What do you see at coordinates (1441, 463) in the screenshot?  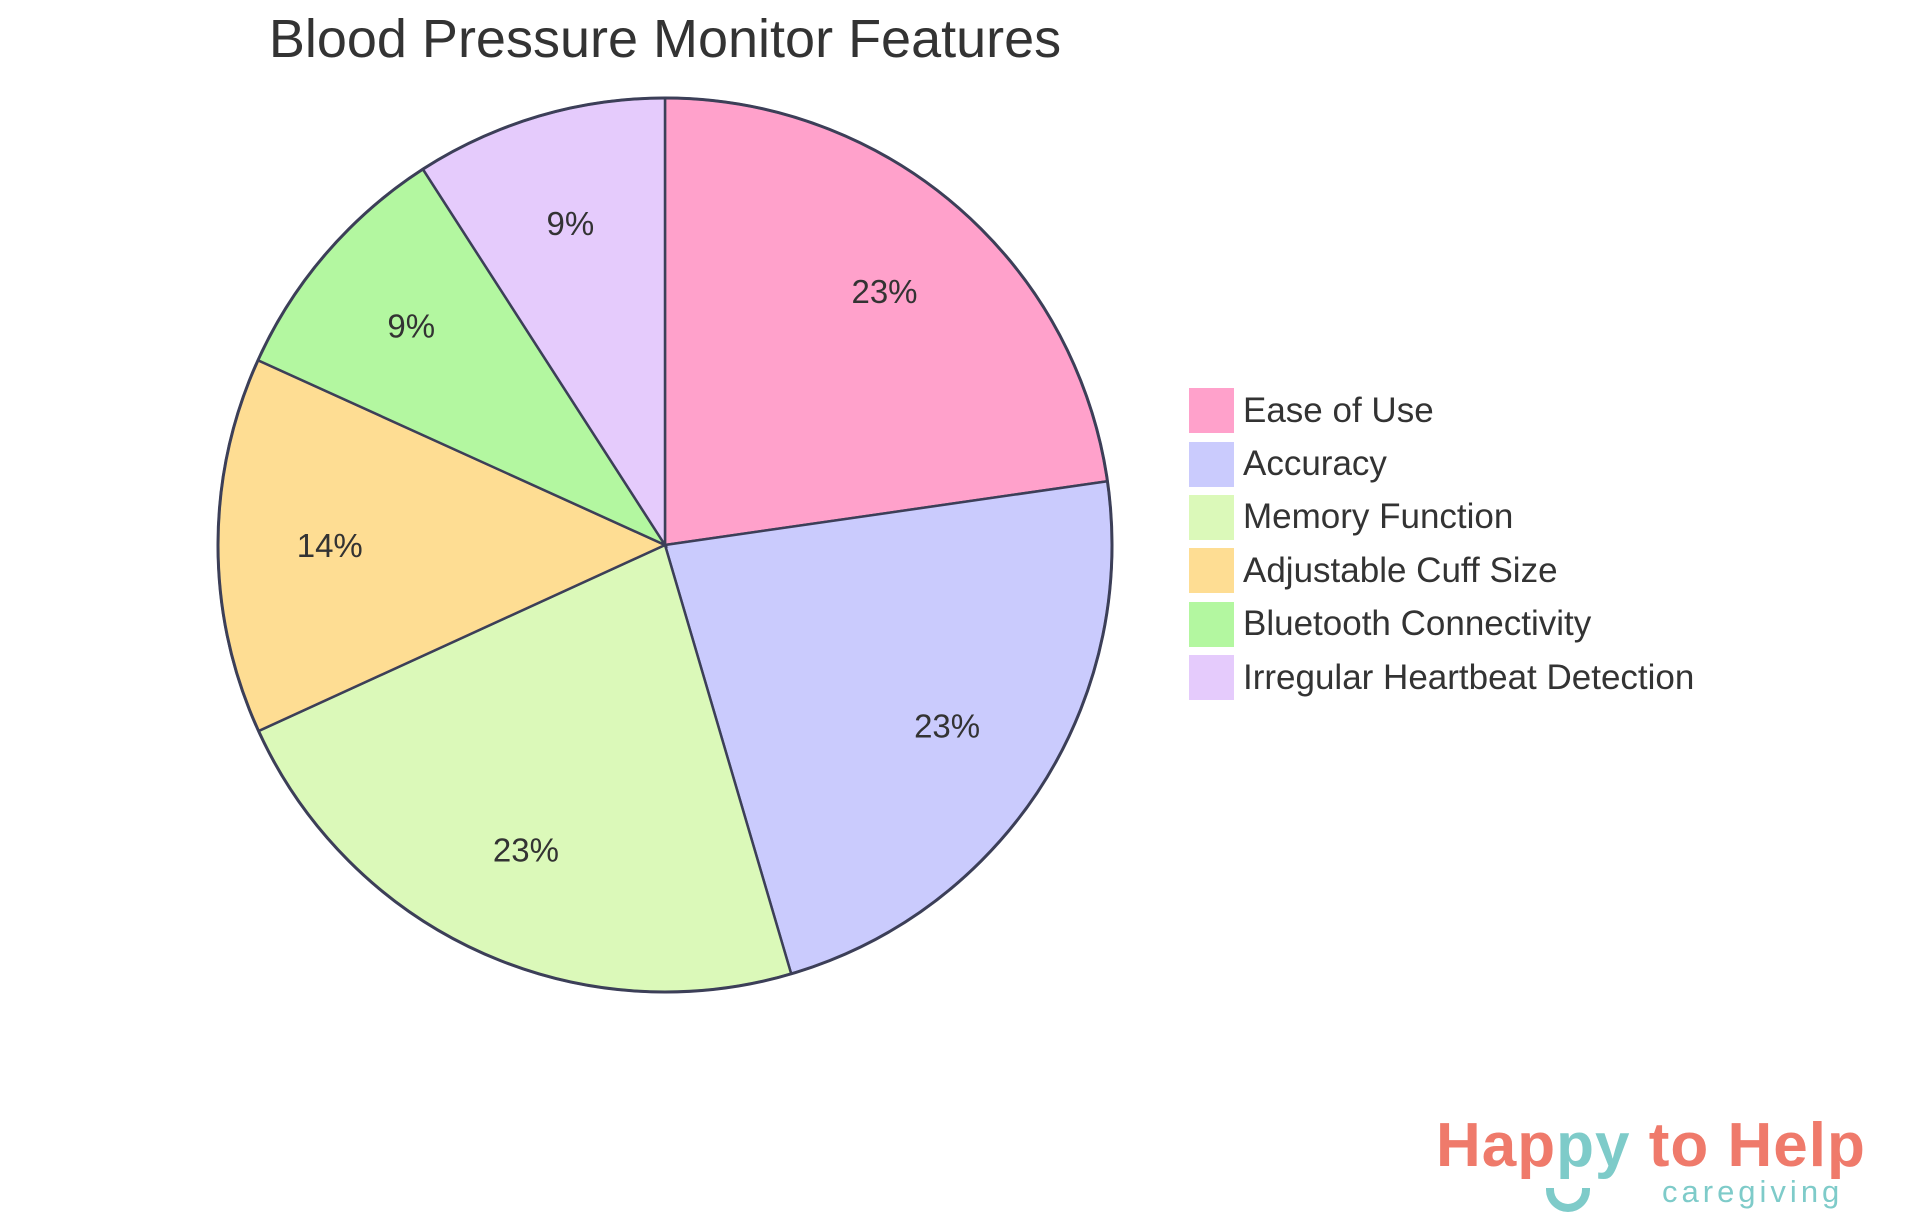 I see `legend-item-accuracy: Accuracy` at bounding box center [1441, 463].